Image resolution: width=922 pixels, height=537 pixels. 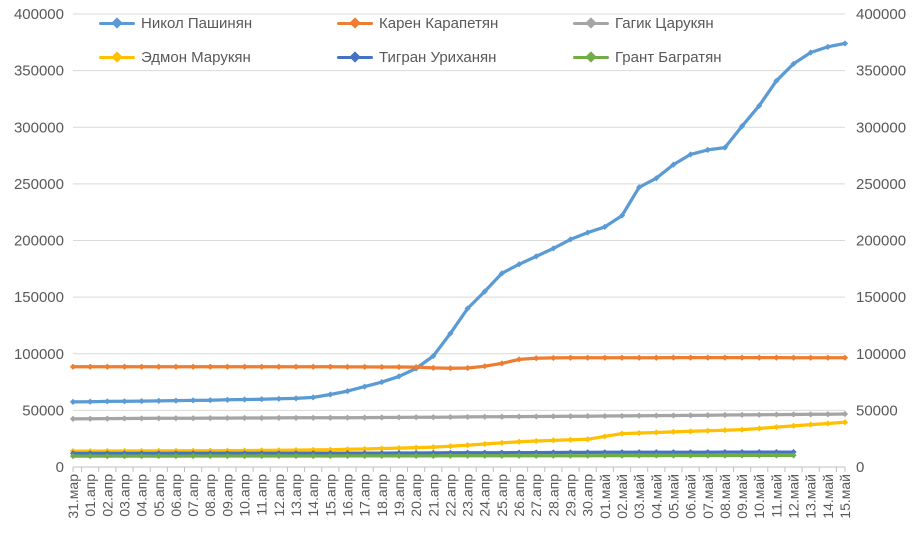 What do you see at coordinates (664, 23) in the screenshot?
I see `legend-label: Гагик Царукян` at bounding box center [664, 23].